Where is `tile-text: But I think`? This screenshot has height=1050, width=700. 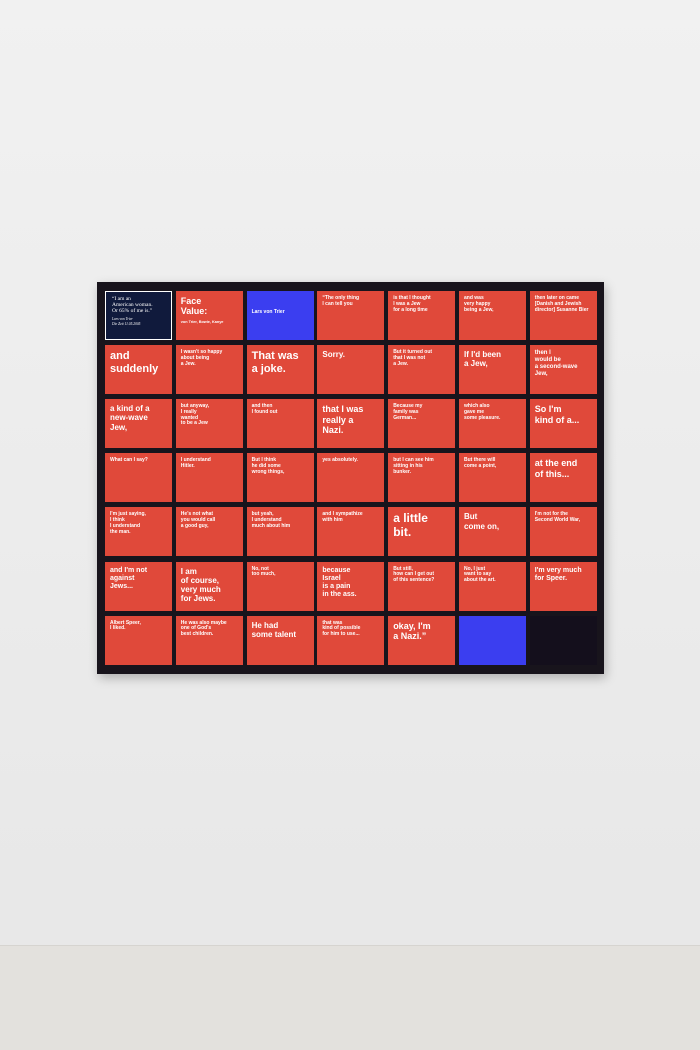 tile-text: But I think is located at coordinates (264, 460).